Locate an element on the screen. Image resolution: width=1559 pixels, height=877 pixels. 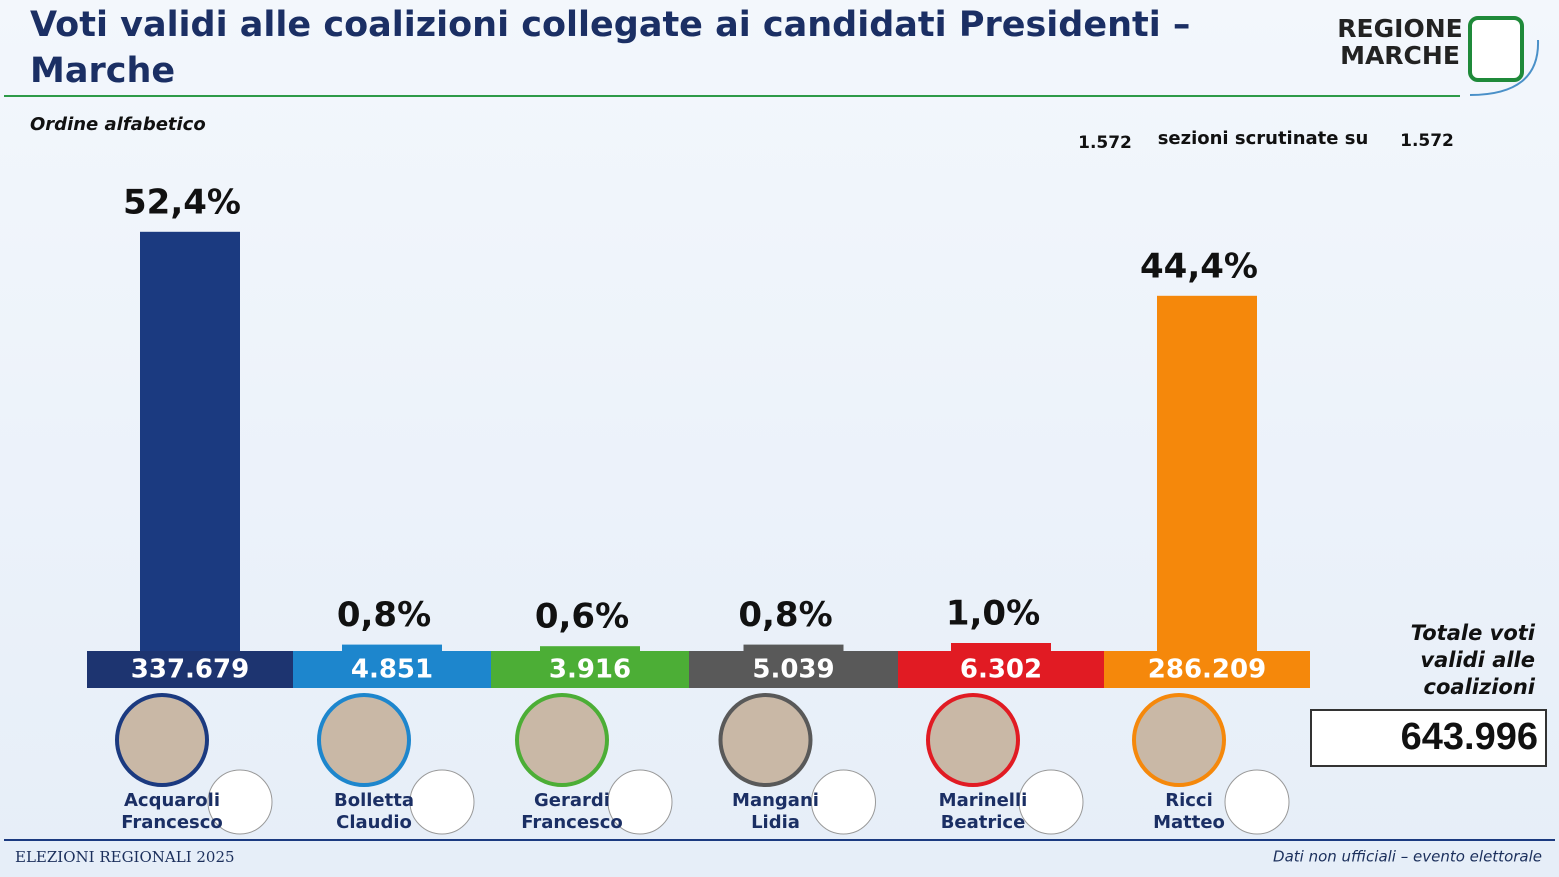
total-label-line: coalizioni is located at coordinates (1480, 687).